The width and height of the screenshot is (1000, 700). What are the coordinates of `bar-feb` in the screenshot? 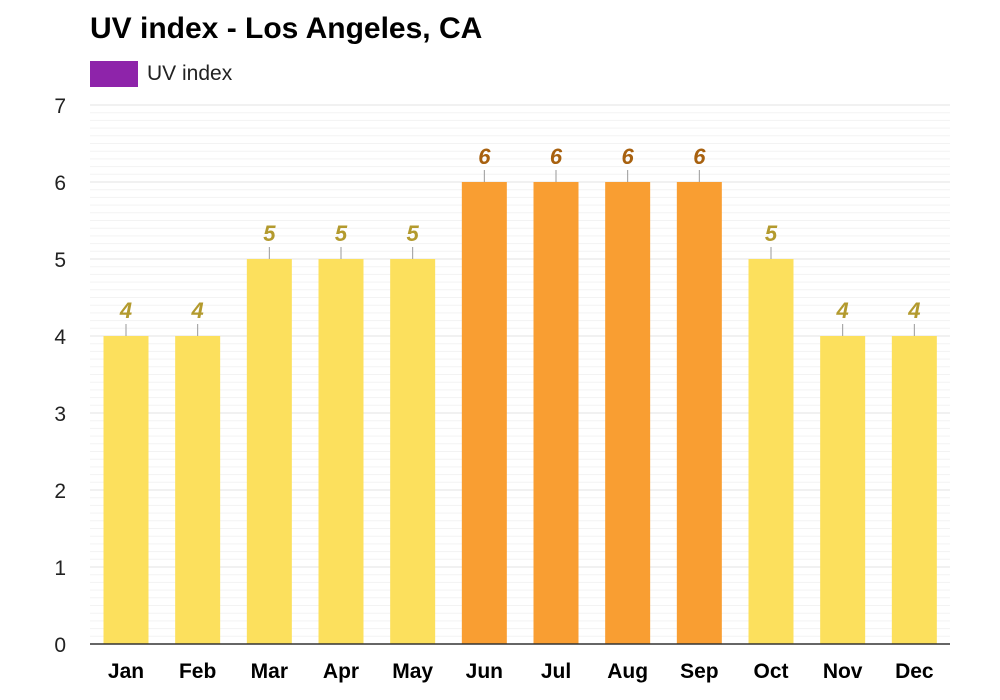 It's located at (198, 490).